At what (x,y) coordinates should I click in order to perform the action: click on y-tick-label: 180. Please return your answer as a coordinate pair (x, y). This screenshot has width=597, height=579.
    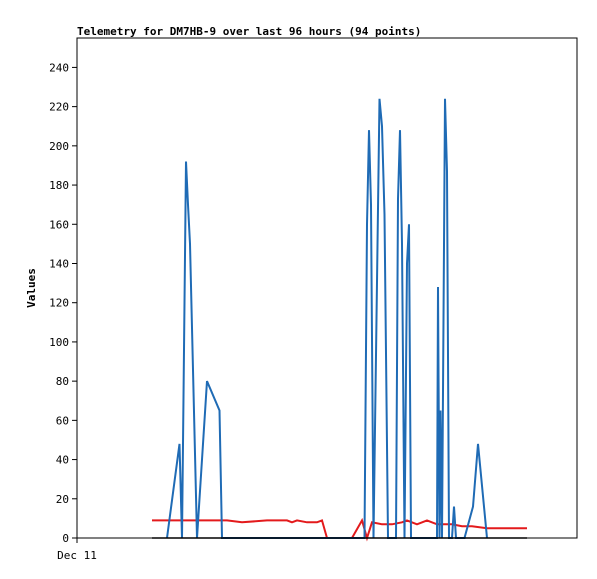
    Looking at the image, I should click on (59, 185).